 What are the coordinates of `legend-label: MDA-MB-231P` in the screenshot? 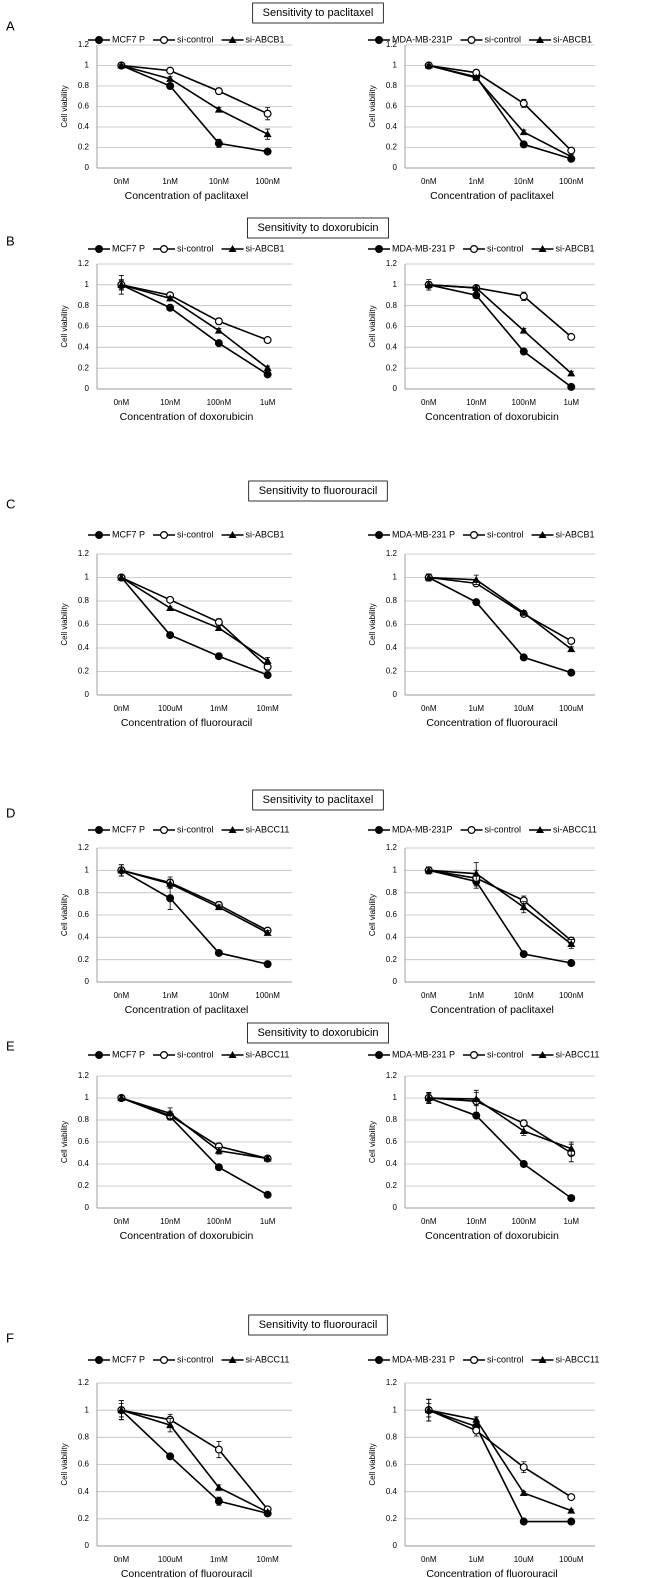 It's located at (422, 39).